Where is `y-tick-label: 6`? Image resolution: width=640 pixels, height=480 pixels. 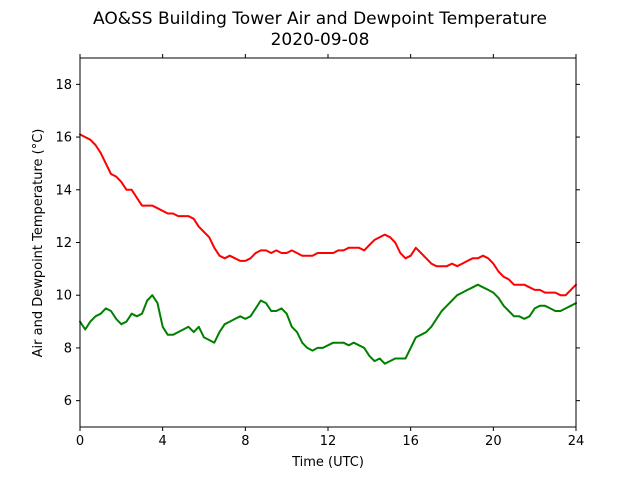
y-tick-label: 6 is located at coordinates (68, 401).